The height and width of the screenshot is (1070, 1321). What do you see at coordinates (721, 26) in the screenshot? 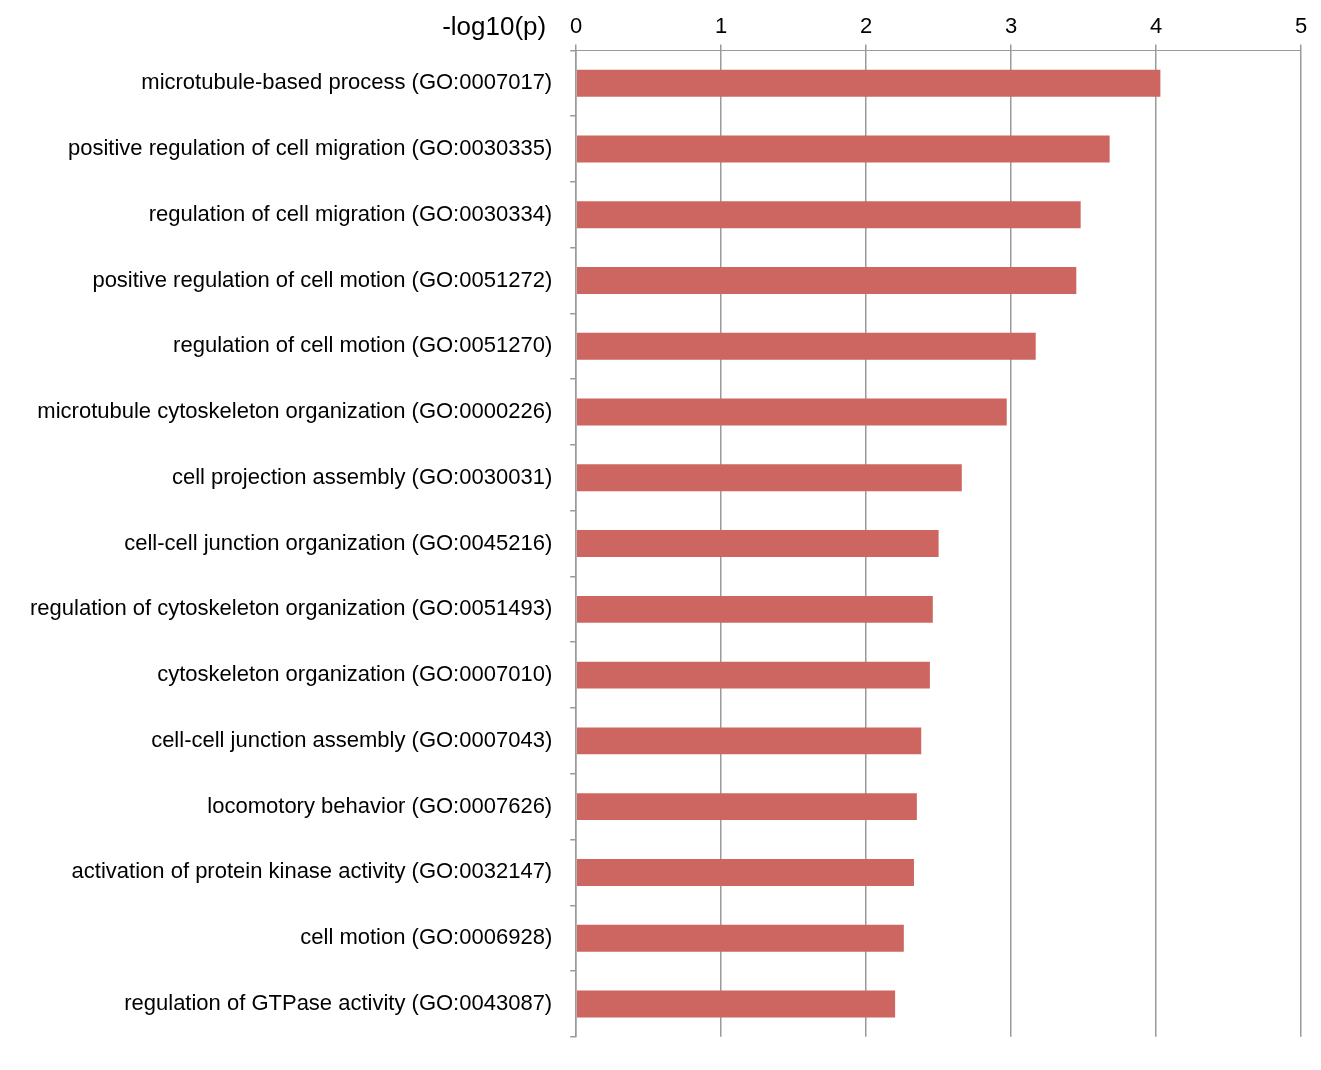
I see `x-tick-label: 1` at bounding box center [721, 26].